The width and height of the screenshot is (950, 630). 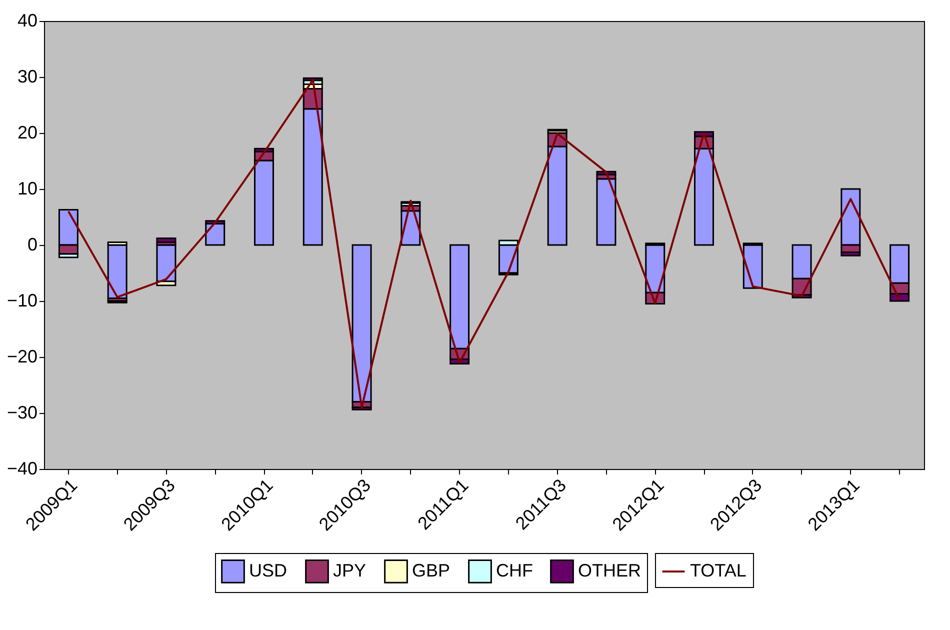 I want to click on y-tick-label: −30, so click(x=22, y=412).